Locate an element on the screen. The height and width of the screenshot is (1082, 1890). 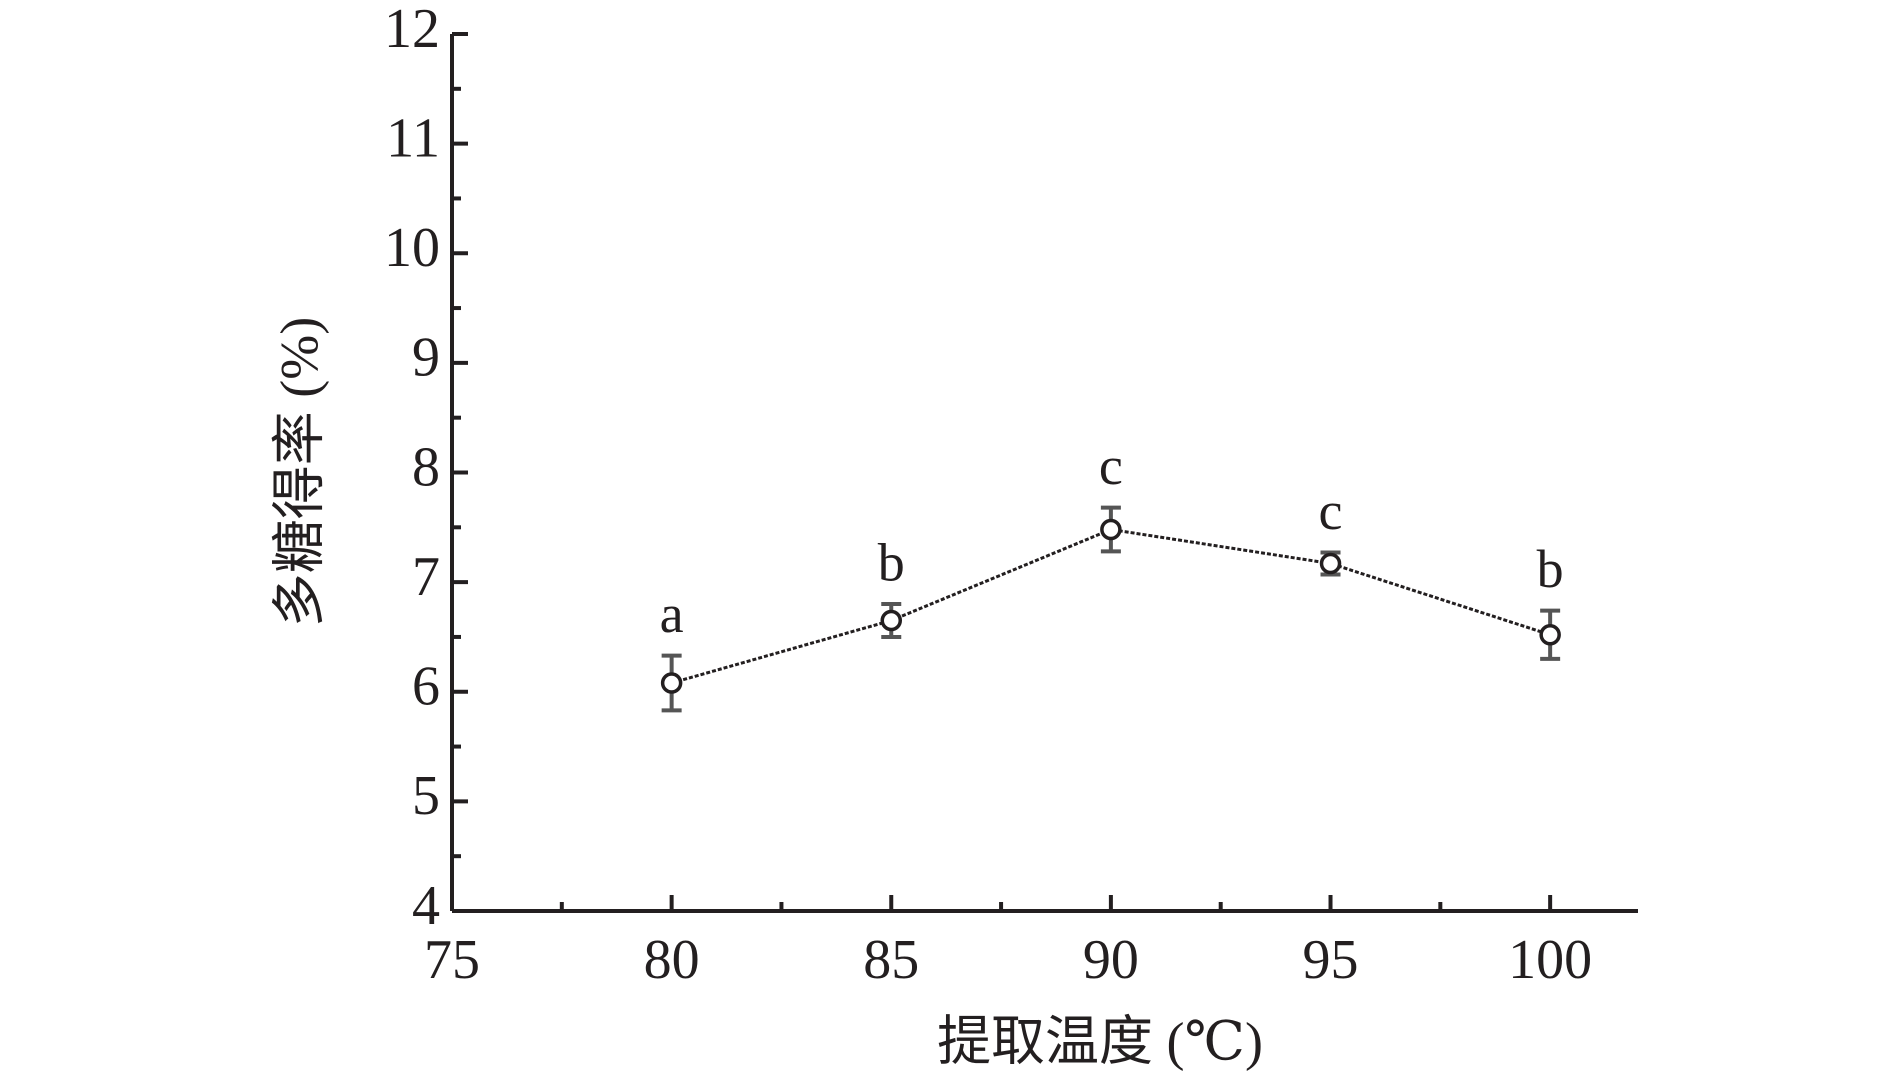
y-tick-label: 9 is located at coordinates (426, 358).